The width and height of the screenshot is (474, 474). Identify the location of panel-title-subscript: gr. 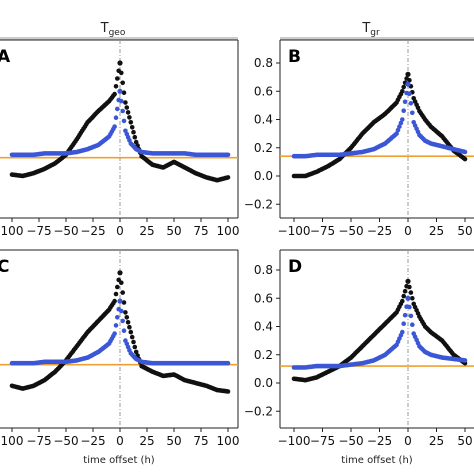
(375, 33).